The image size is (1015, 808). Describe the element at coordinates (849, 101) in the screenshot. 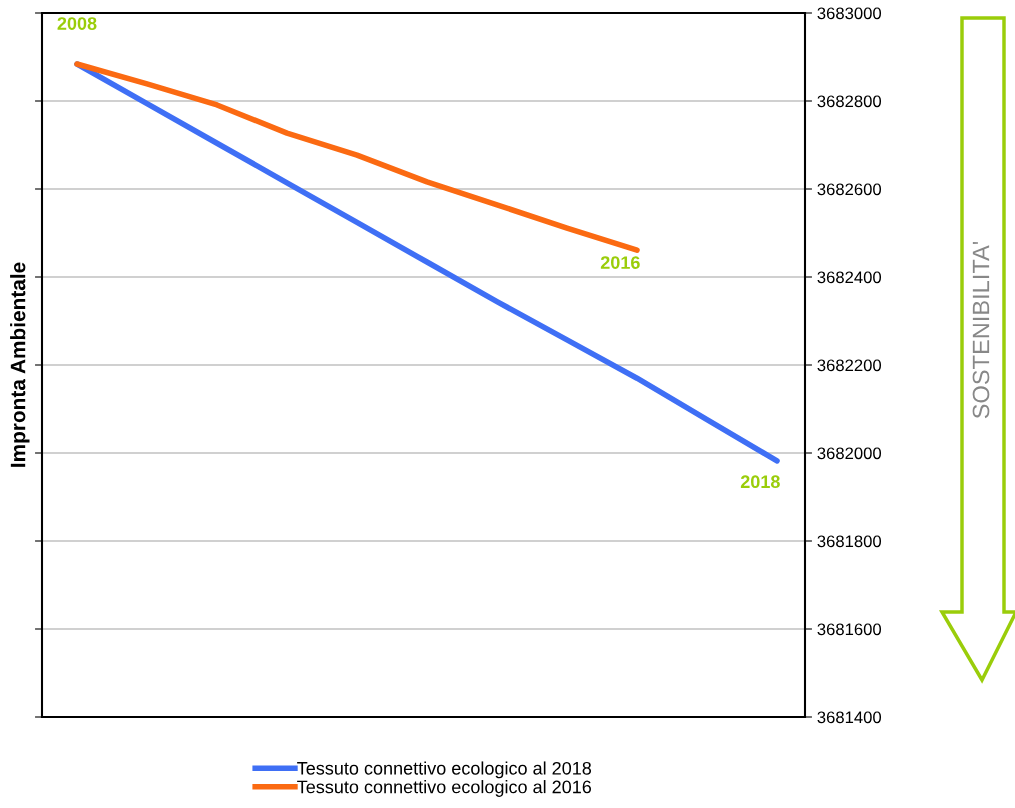

I see `y-tick-label: 3682800` at that location.